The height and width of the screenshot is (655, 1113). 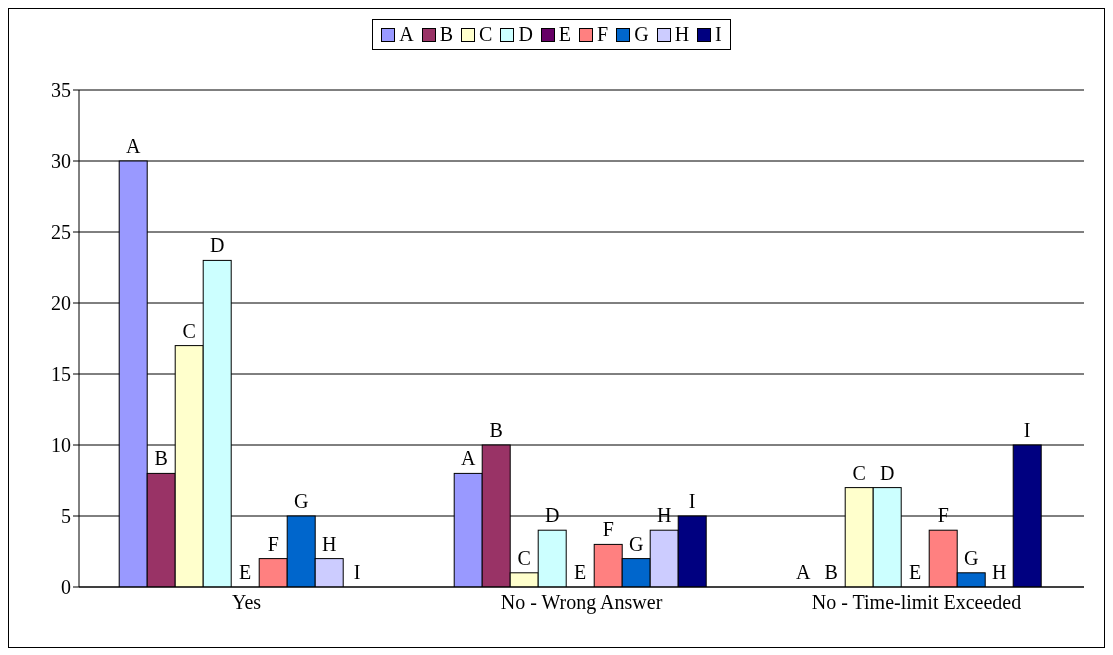 I want to click on legend-label: B, so click(x=446, y=34).